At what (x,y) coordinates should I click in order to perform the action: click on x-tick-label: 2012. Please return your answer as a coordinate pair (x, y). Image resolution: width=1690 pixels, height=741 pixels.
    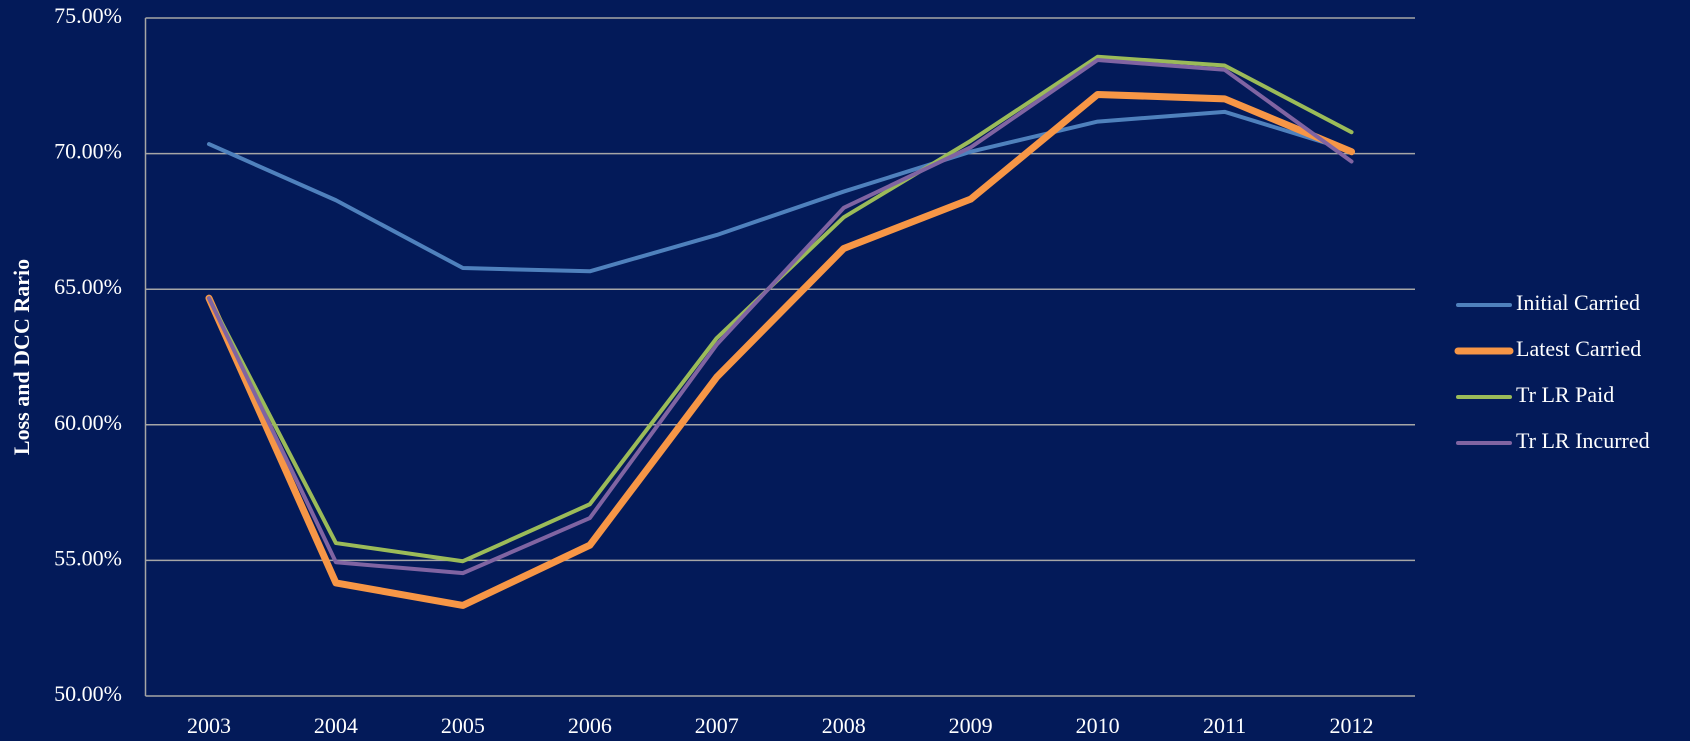
    Looking at the image, I should click on (1352, 725).